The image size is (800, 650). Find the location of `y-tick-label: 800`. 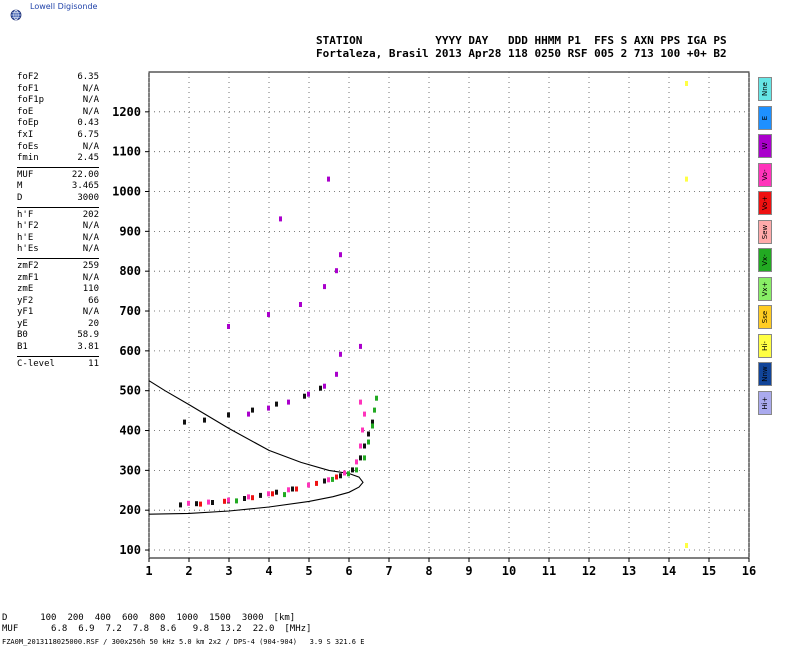

y-tick-label: 800 is located at coordinates (130, 271).